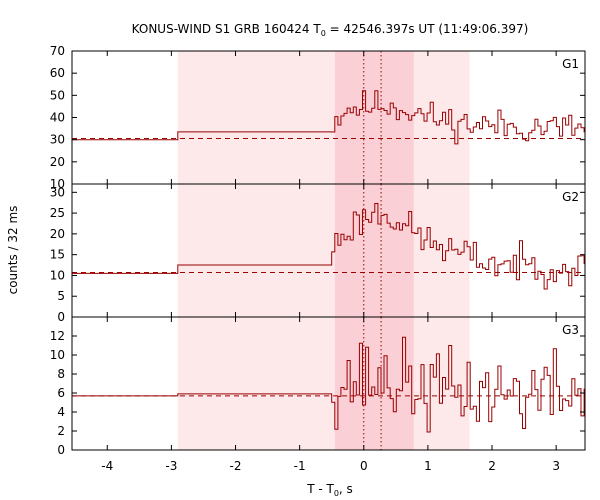 The height and width of the screenshot is (500, 600). I want to click on x-tick-label: 1, so click(428, 466).